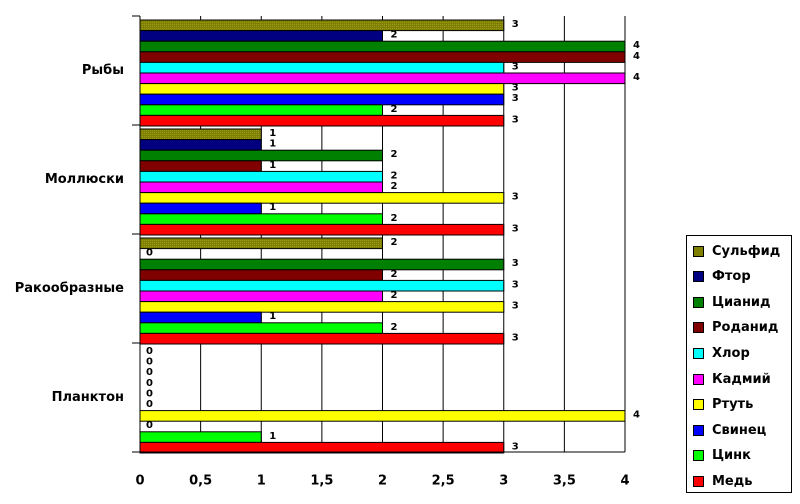 The height and width of the screenshot is (504, 800). What do you see at coordinates (84, 179) in the screenshot?
I see `category-label: Моллюски` at bounding box center [84, 179].